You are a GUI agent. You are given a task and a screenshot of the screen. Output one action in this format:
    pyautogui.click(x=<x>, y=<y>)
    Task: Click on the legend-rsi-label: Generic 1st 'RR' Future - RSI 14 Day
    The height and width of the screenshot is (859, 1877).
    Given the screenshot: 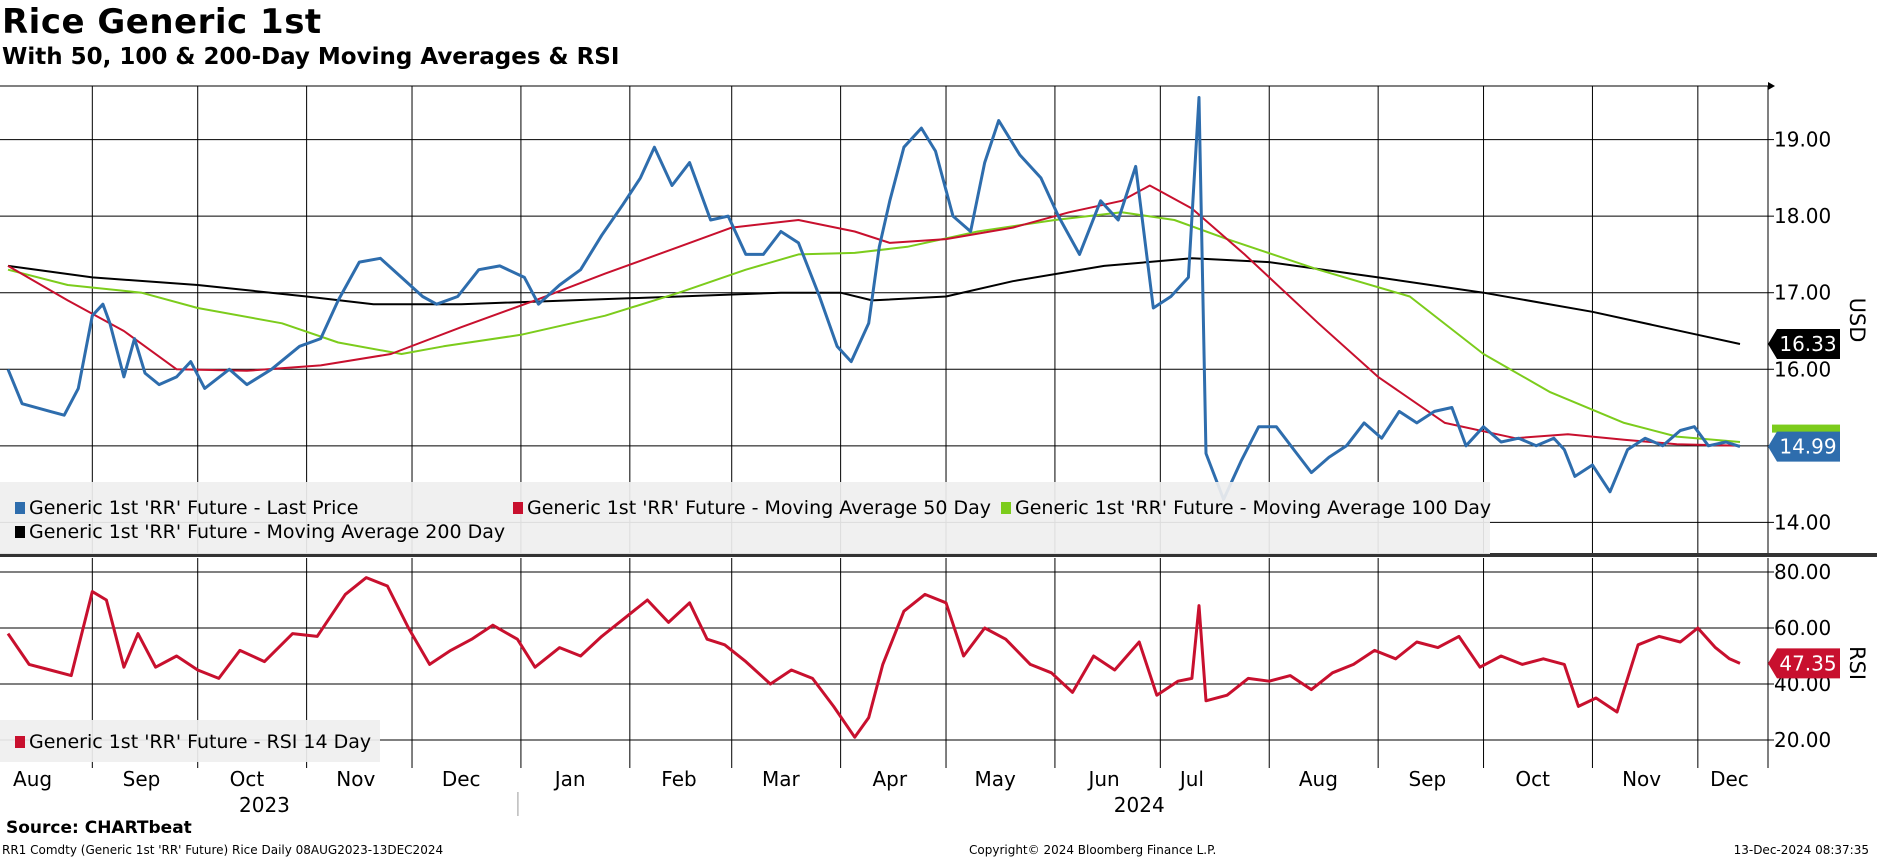 What is the action you would take?
    pyautogui.click(x=200, y=742)
    